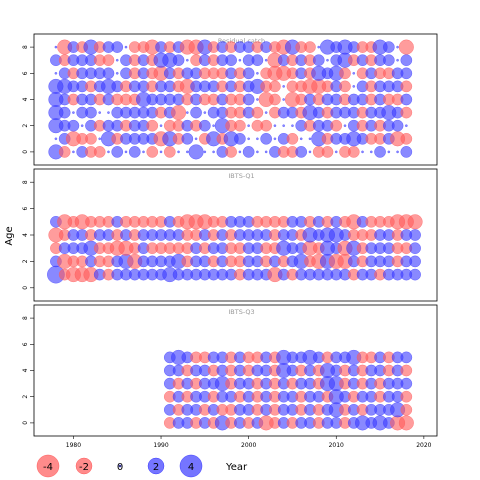 The height and width of the screenshot is (480, 480). What do you see at coordinates (241, 176) in the screenshot?
I see `panel-title: IBTS-Q1` at bounding box center [241, 176].